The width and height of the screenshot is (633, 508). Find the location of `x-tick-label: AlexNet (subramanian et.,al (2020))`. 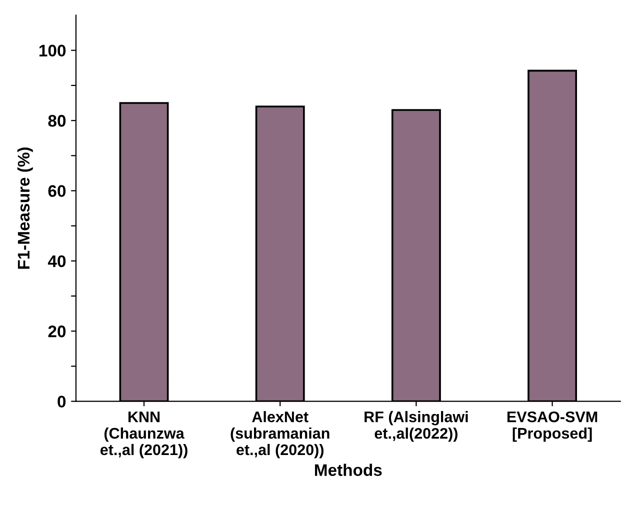

x-tick-label: AlexNet (subramanian et.,al (2020)) is located at coordinates (280, 434).